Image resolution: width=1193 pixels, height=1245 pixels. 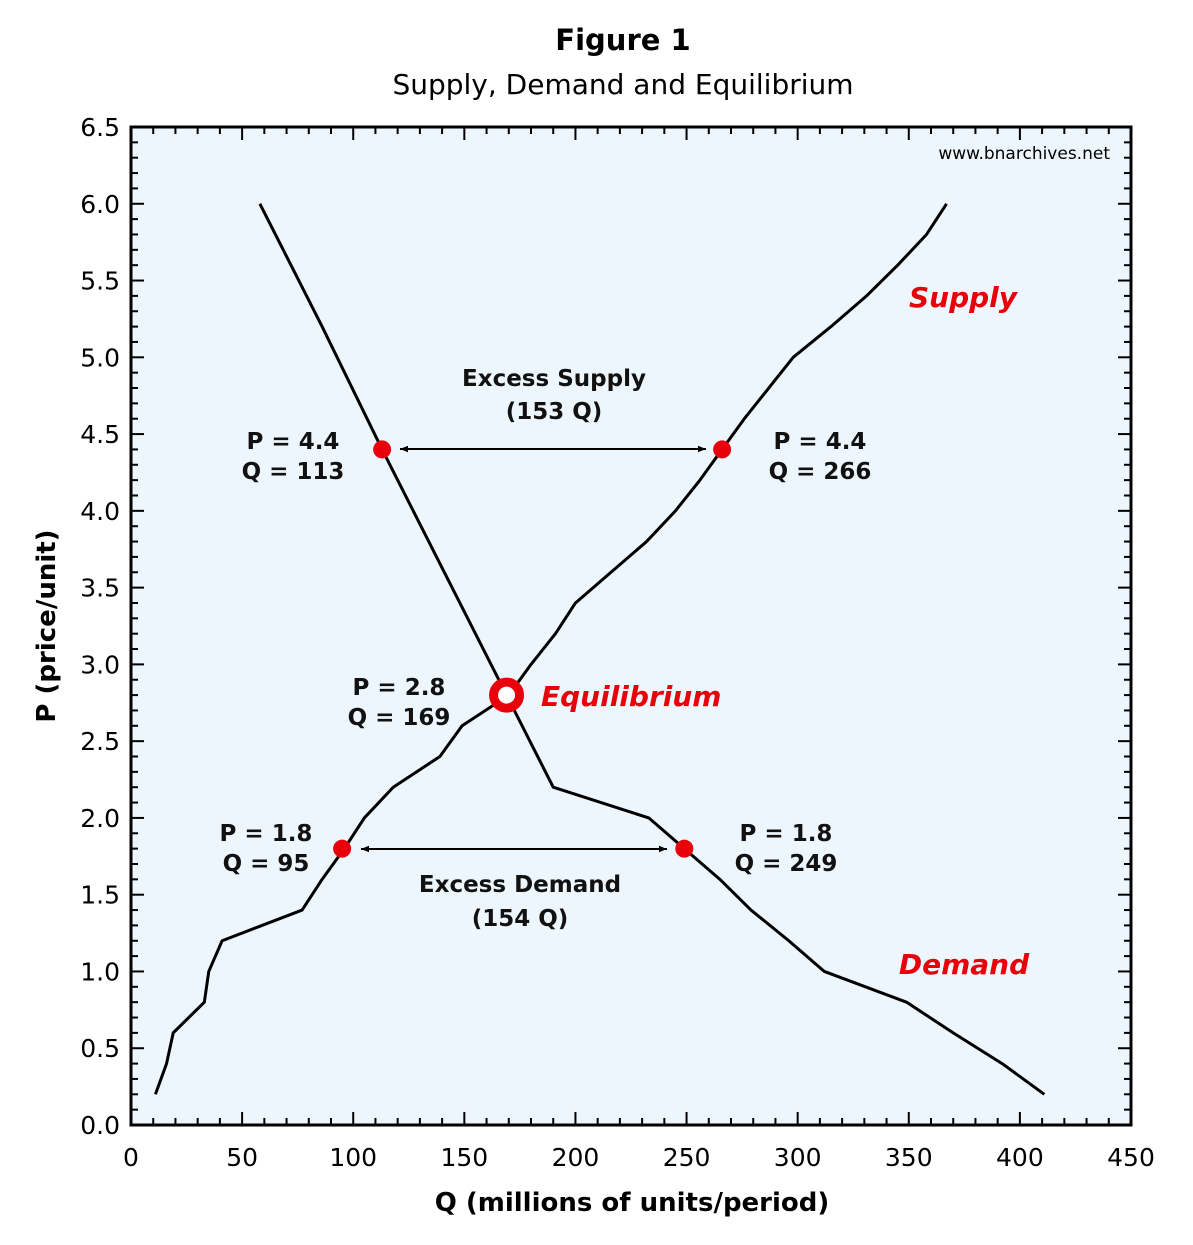 What do you see at coordinates (266, 864) in the screenshot?
I see `point-label-q: Q = 95` at bounding box center [266, 864].